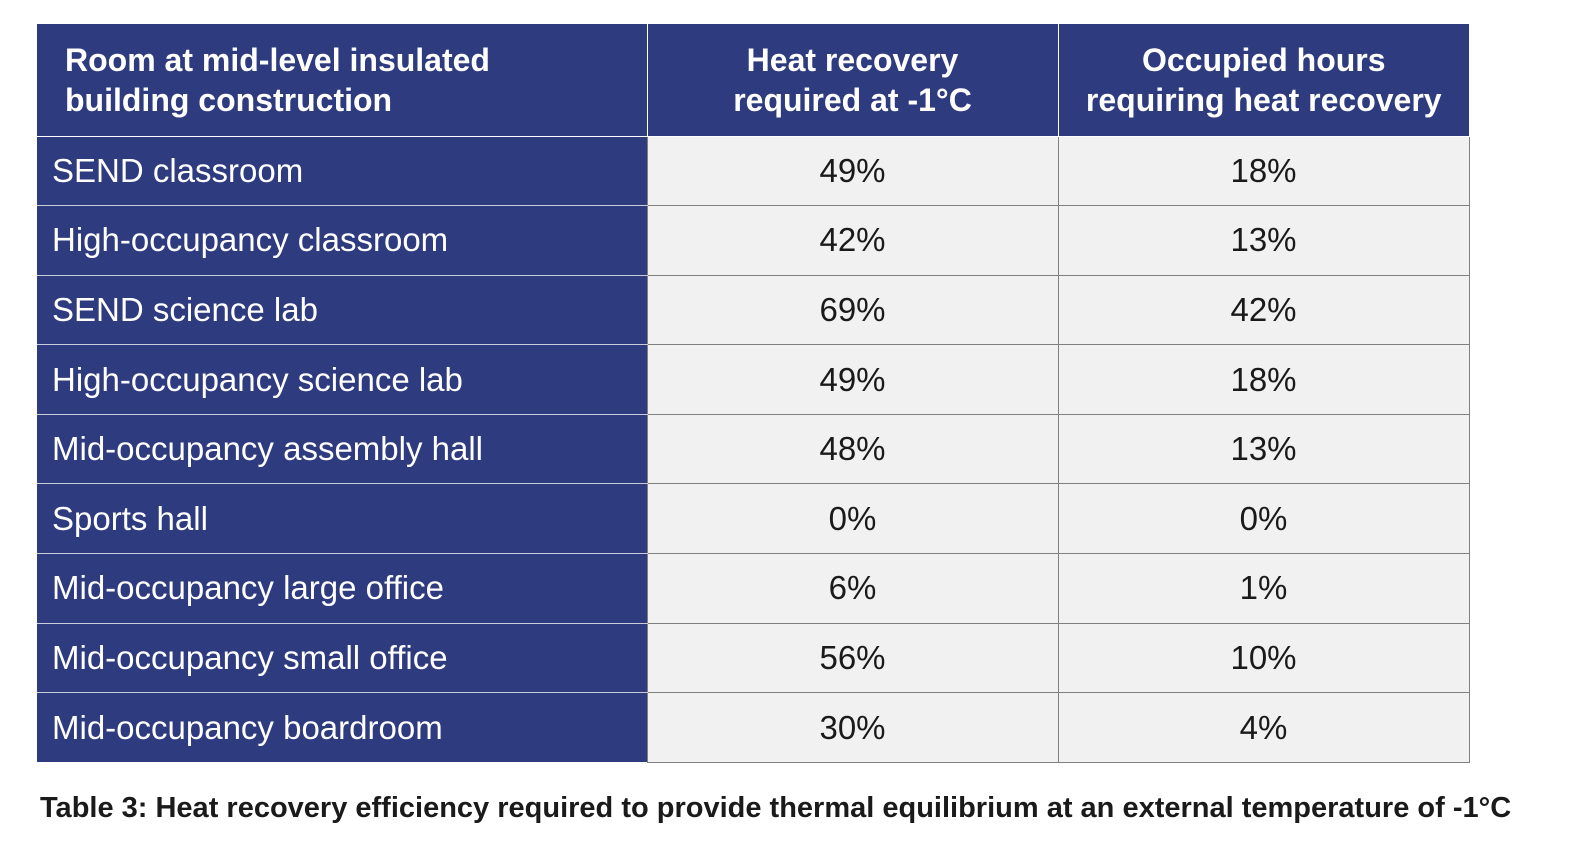 This screenshot has width=1584, height=866. I want to click on heat-recovery-cell: 0%, so click(852, 519).